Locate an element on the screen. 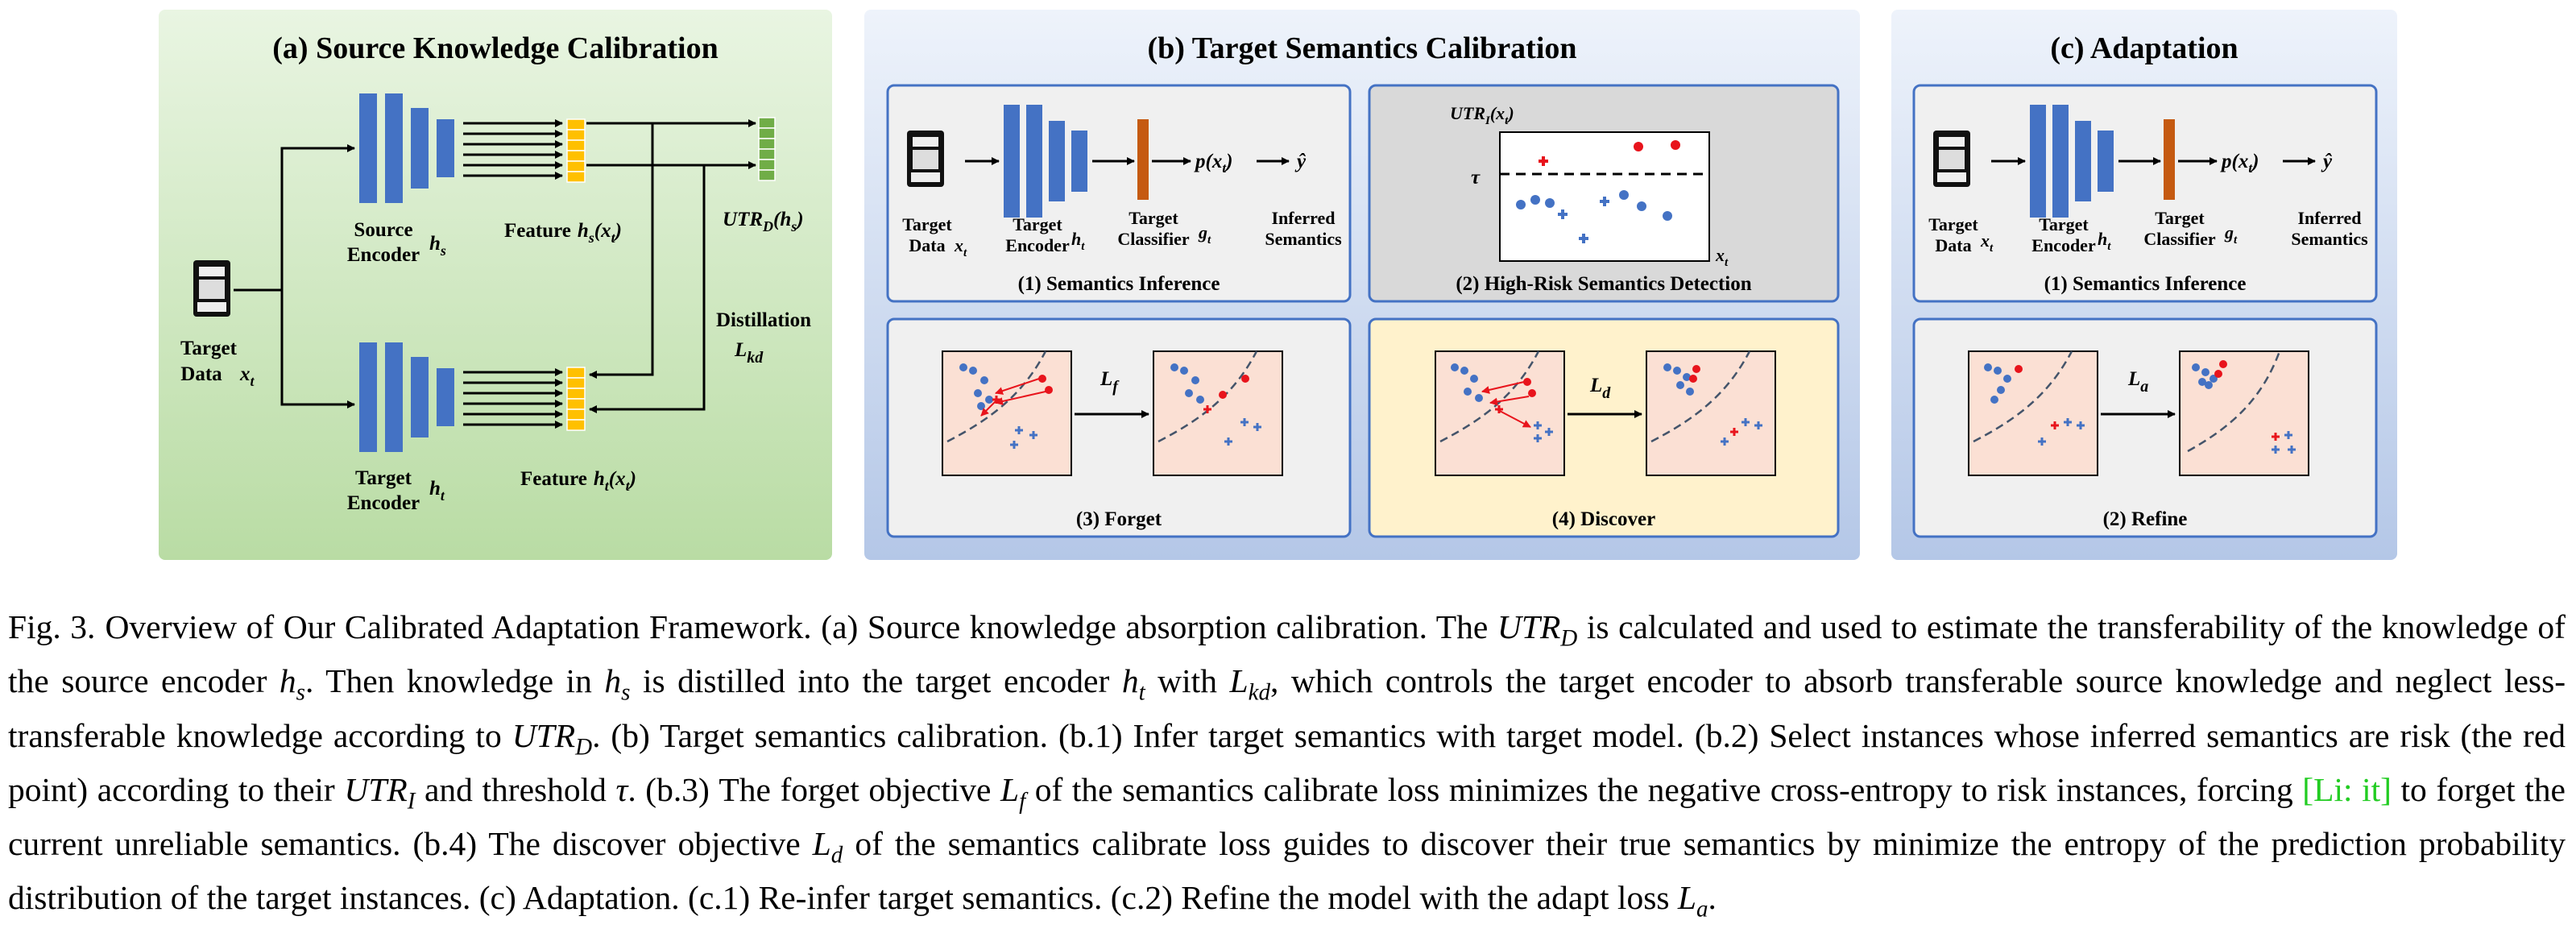 The width and height of the screenshot is (2576, 933). b-classifier-label: Target is located at coordinates (1153, 218).